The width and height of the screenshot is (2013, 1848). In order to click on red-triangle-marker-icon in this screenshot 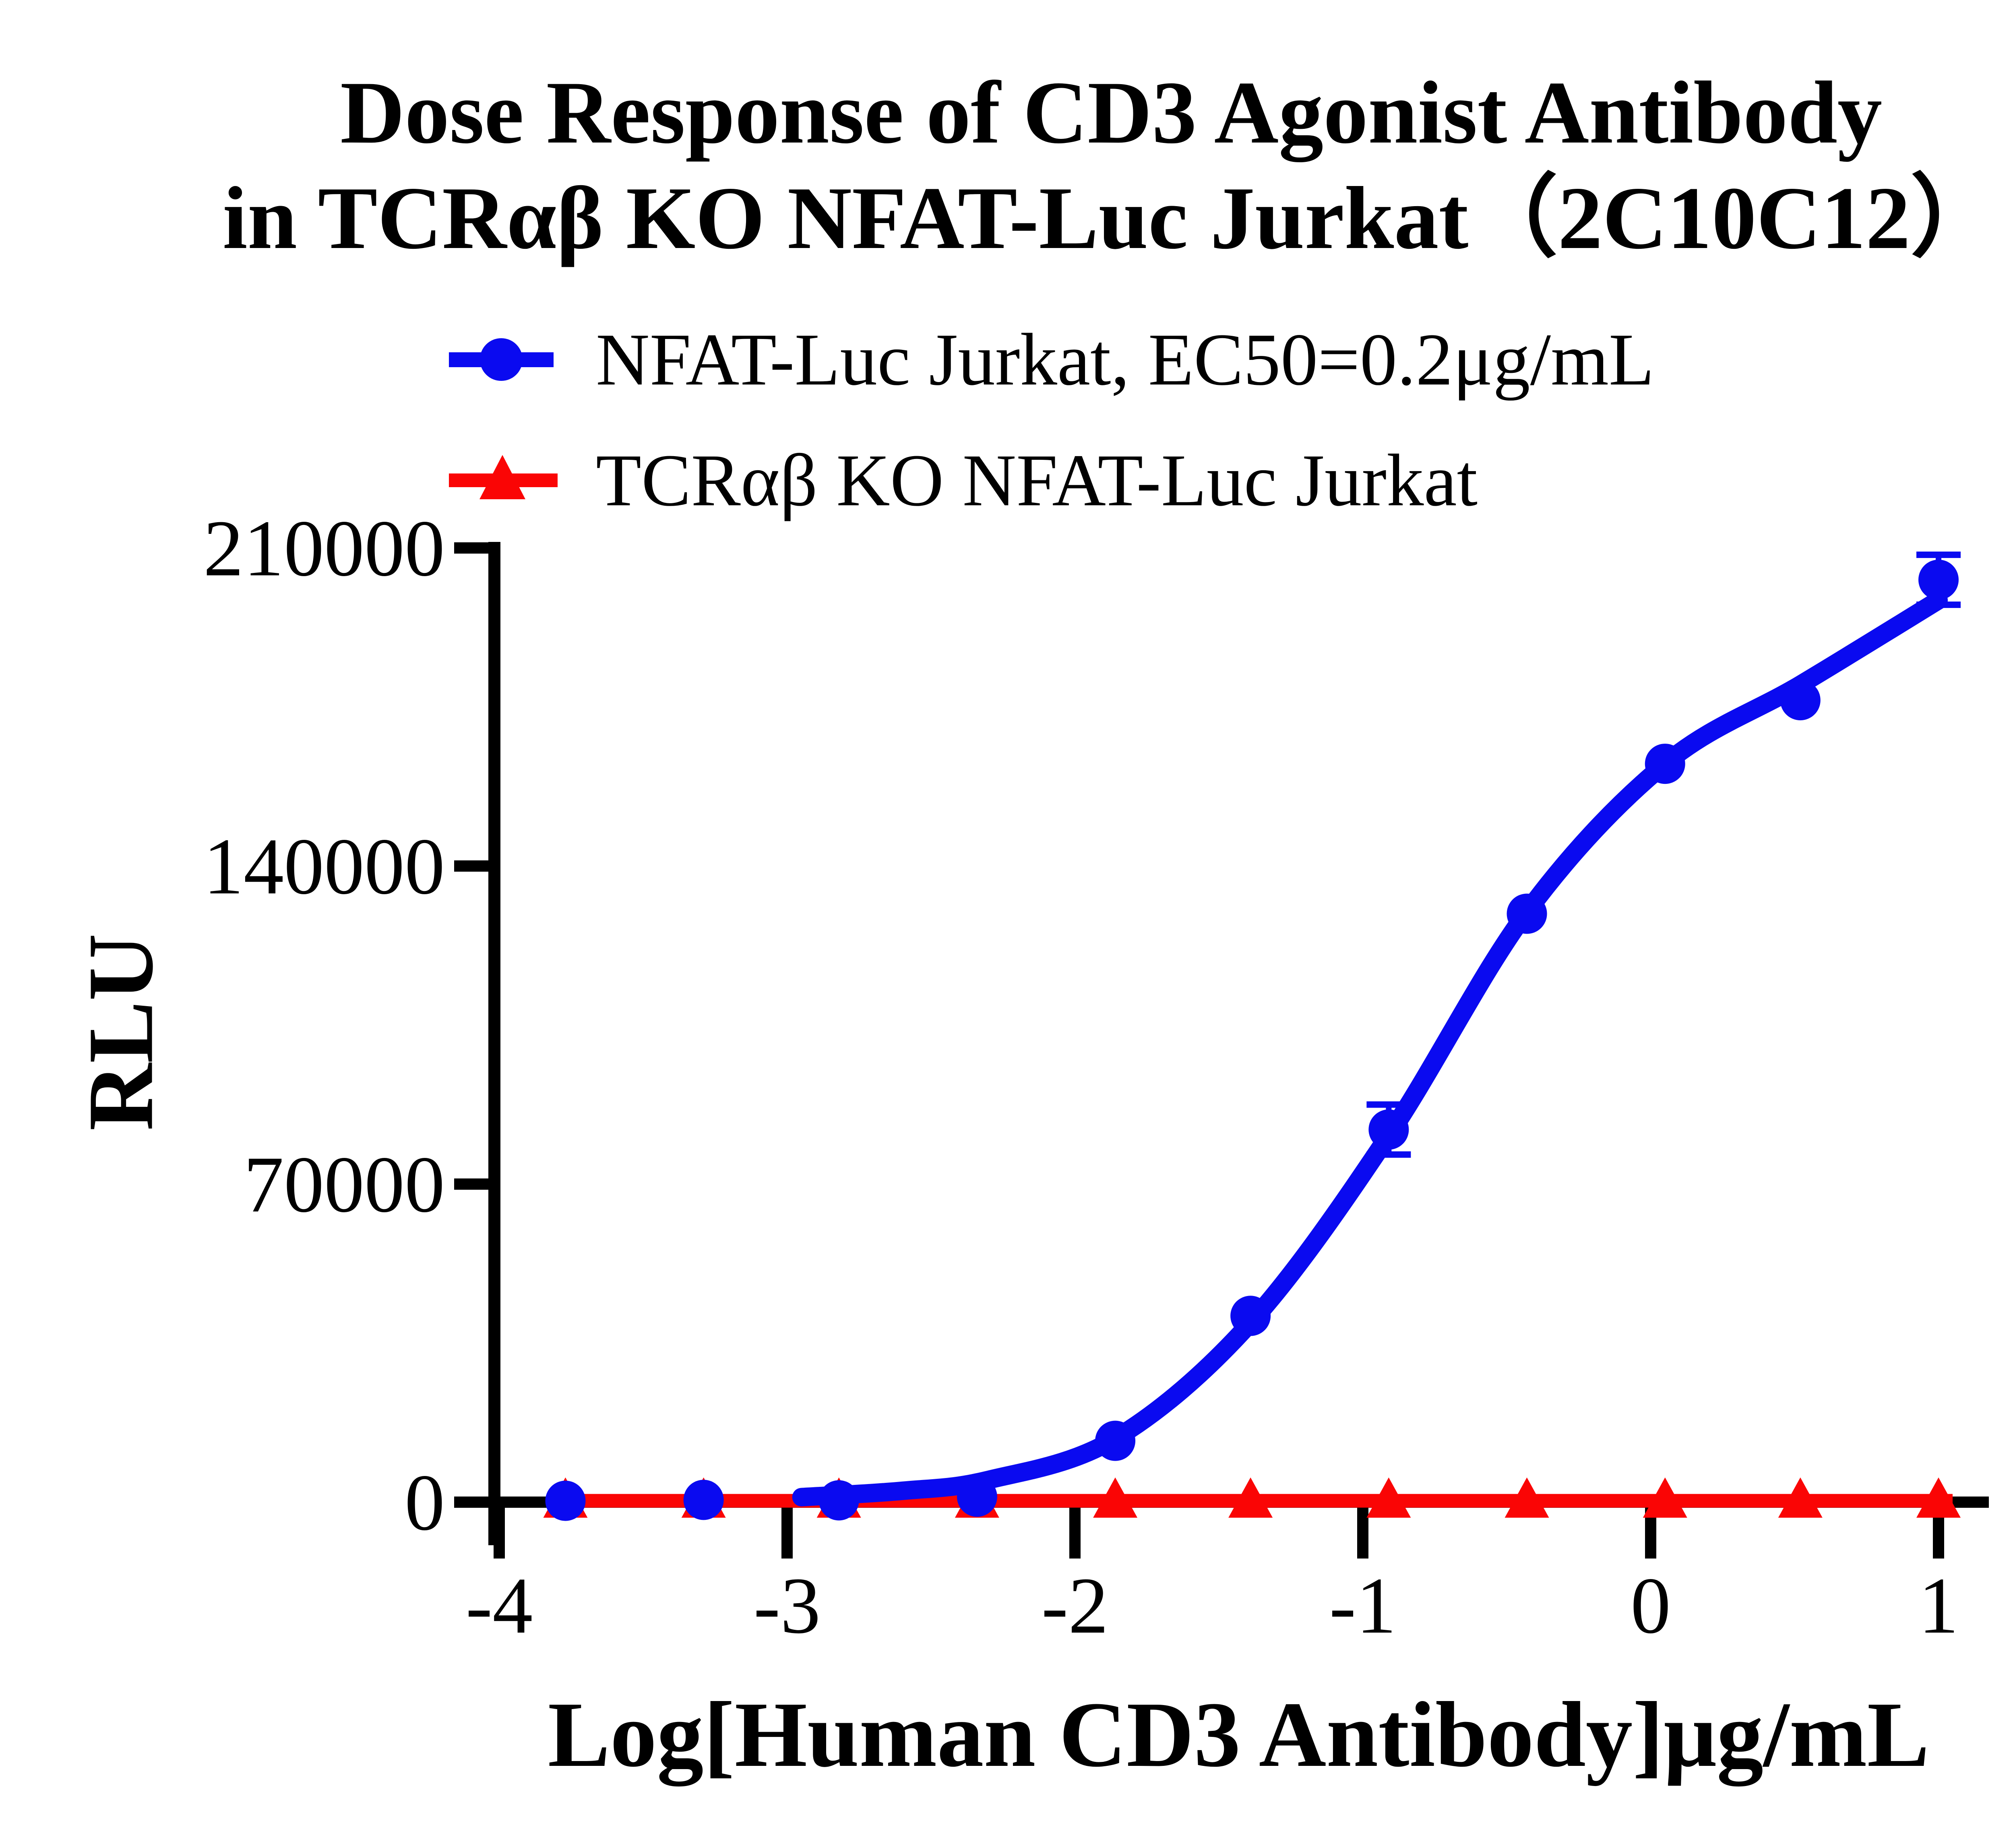, I will do `click(503, 477)`.